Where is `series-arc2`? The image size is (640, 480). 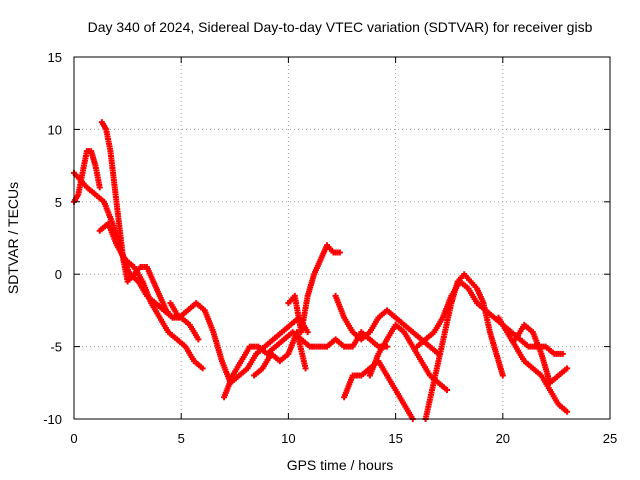 series-arc2 is located at coordinates (87, 176).